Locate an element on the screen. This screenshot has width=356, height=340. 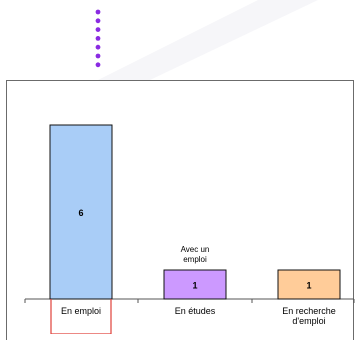
tick-label: En emploi is located at coordinates (81, 311).